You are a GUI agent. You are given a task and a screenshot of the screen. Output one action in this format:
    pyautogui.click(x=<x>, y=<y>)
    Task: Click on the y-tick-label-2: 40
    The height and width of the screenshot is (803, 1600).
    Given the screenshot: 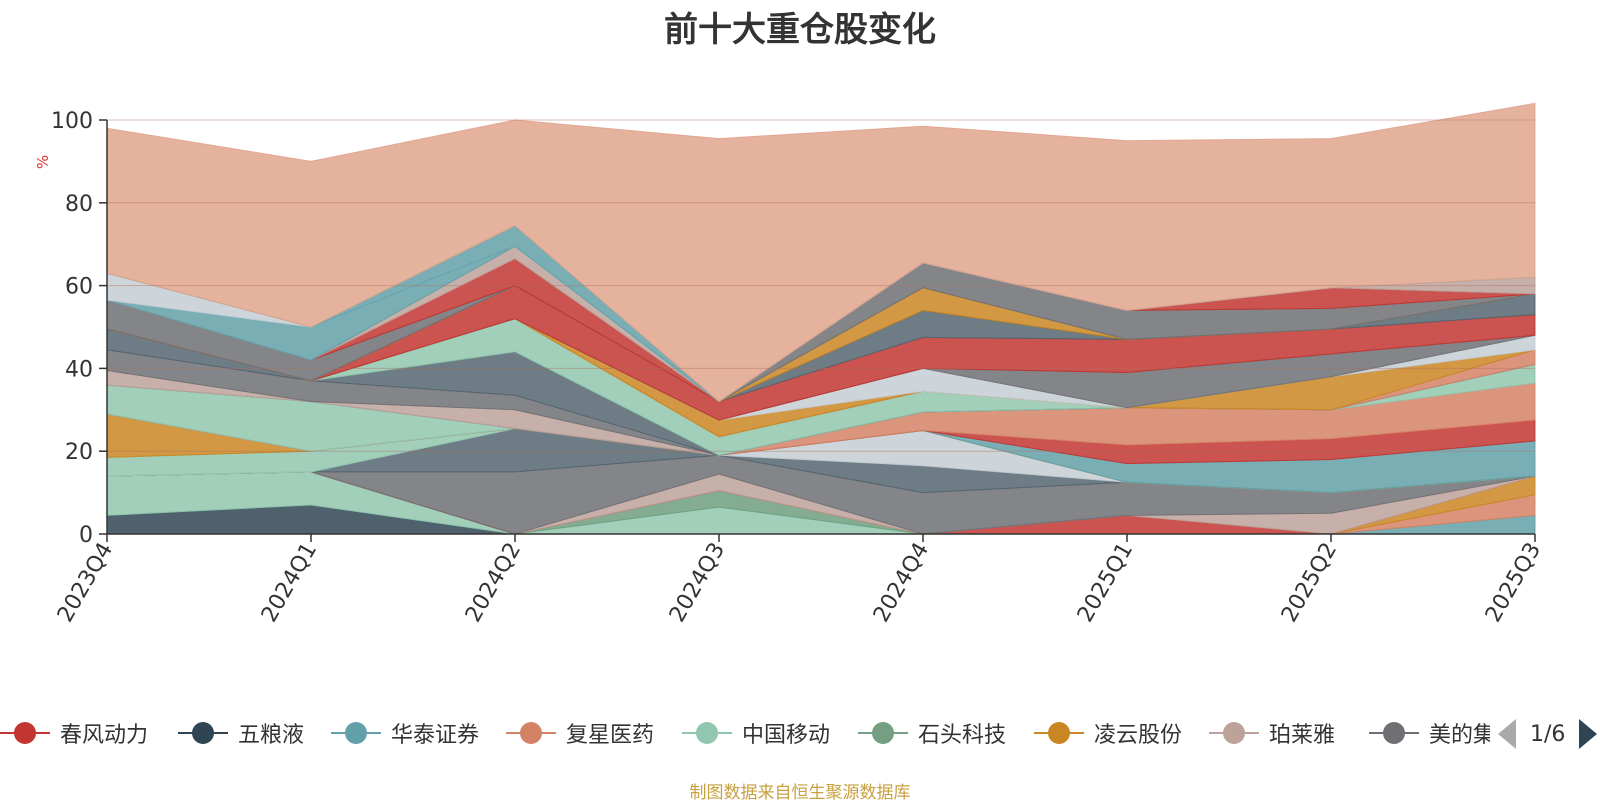 What is the action you would take?
    pyautogui.click(x=79, y=369)
    